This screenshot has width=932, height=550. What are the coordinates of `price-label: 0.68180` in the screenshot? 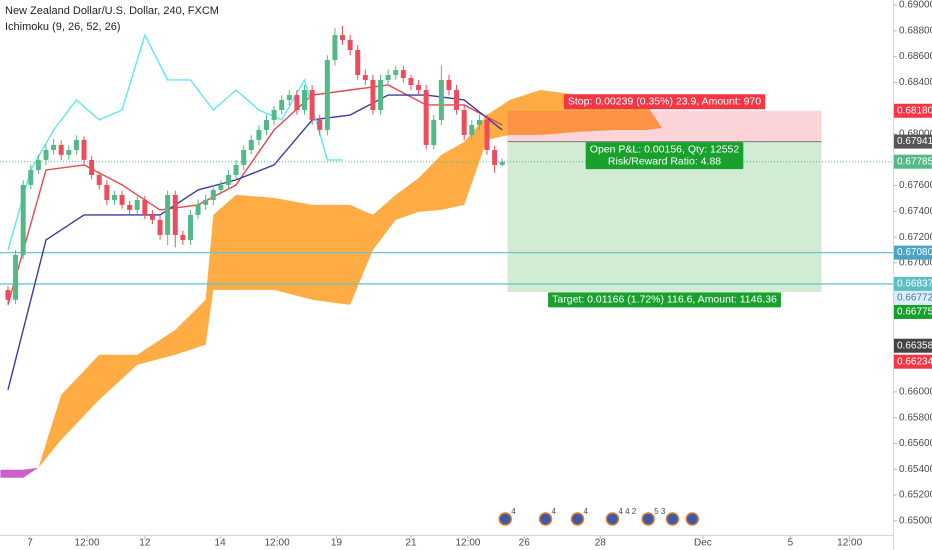 It's located at (914, 110).